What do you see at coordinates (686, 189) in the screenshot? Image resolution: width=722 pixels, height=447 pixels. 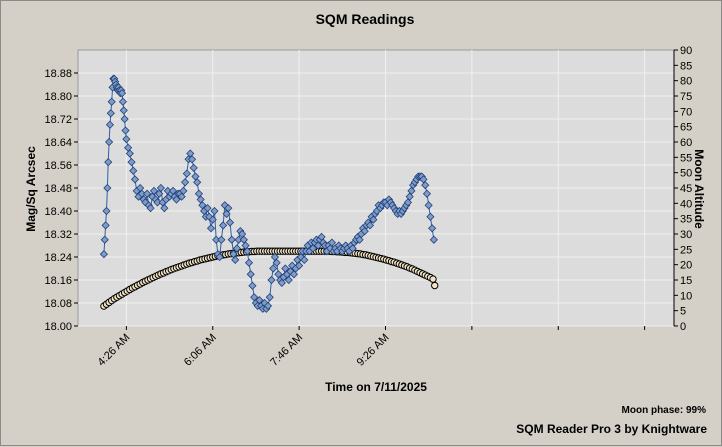 I see `y2-tick-label: 45` at bounding box center [686, 189].